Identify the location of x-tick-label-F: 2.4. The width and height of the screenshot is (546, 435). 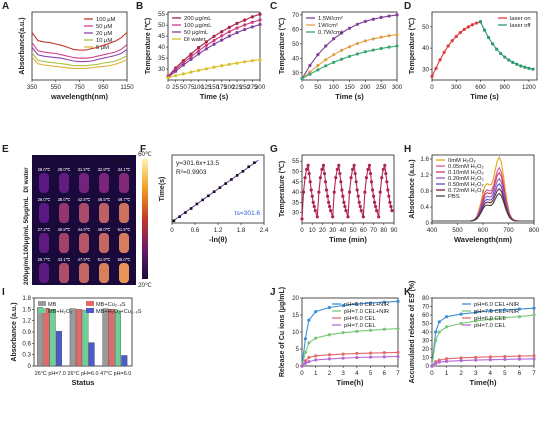
(264, 230).